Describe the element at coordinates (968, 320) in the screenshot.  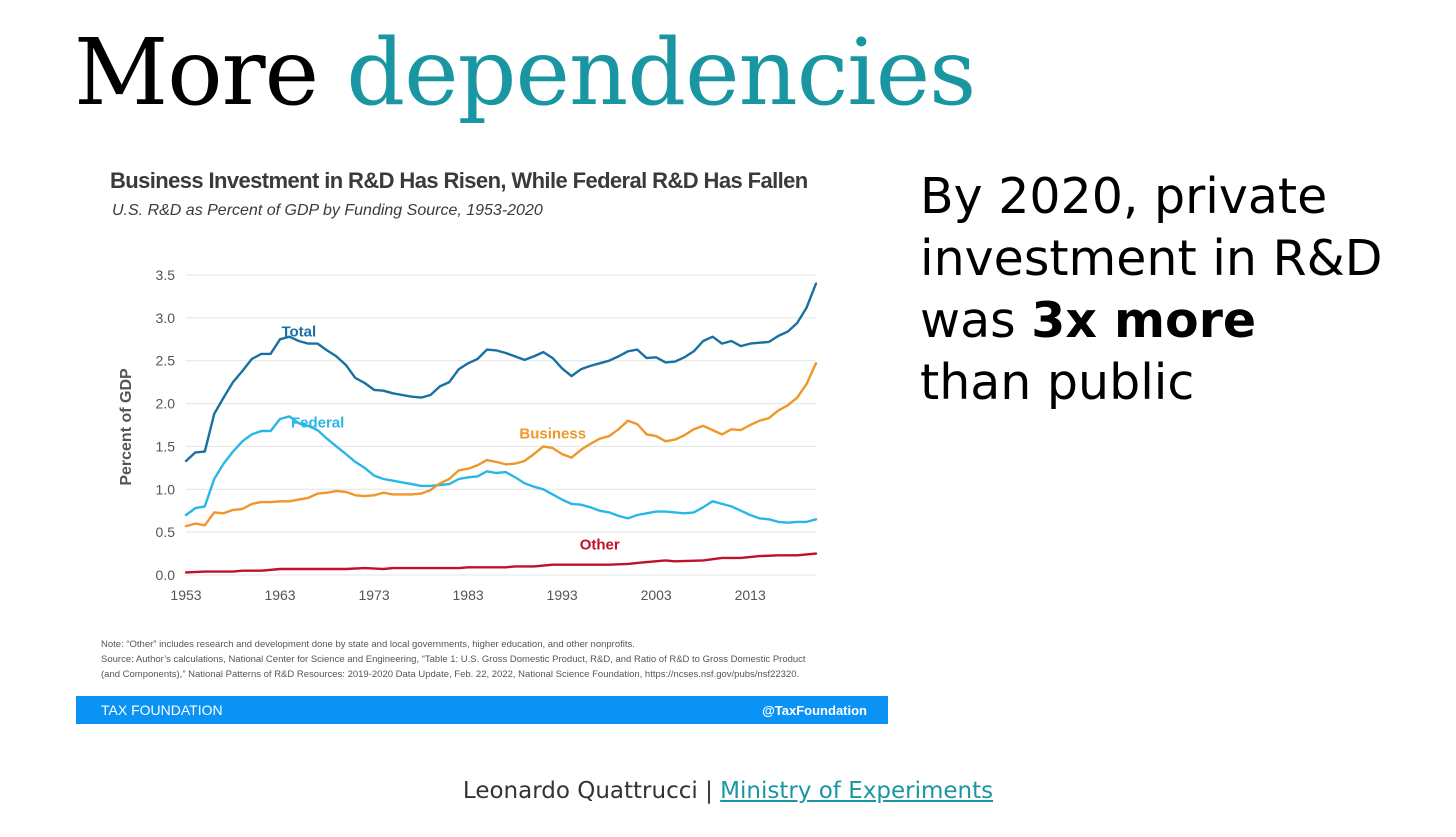
I see `takeaway-line-3-prefix: was` at that location.